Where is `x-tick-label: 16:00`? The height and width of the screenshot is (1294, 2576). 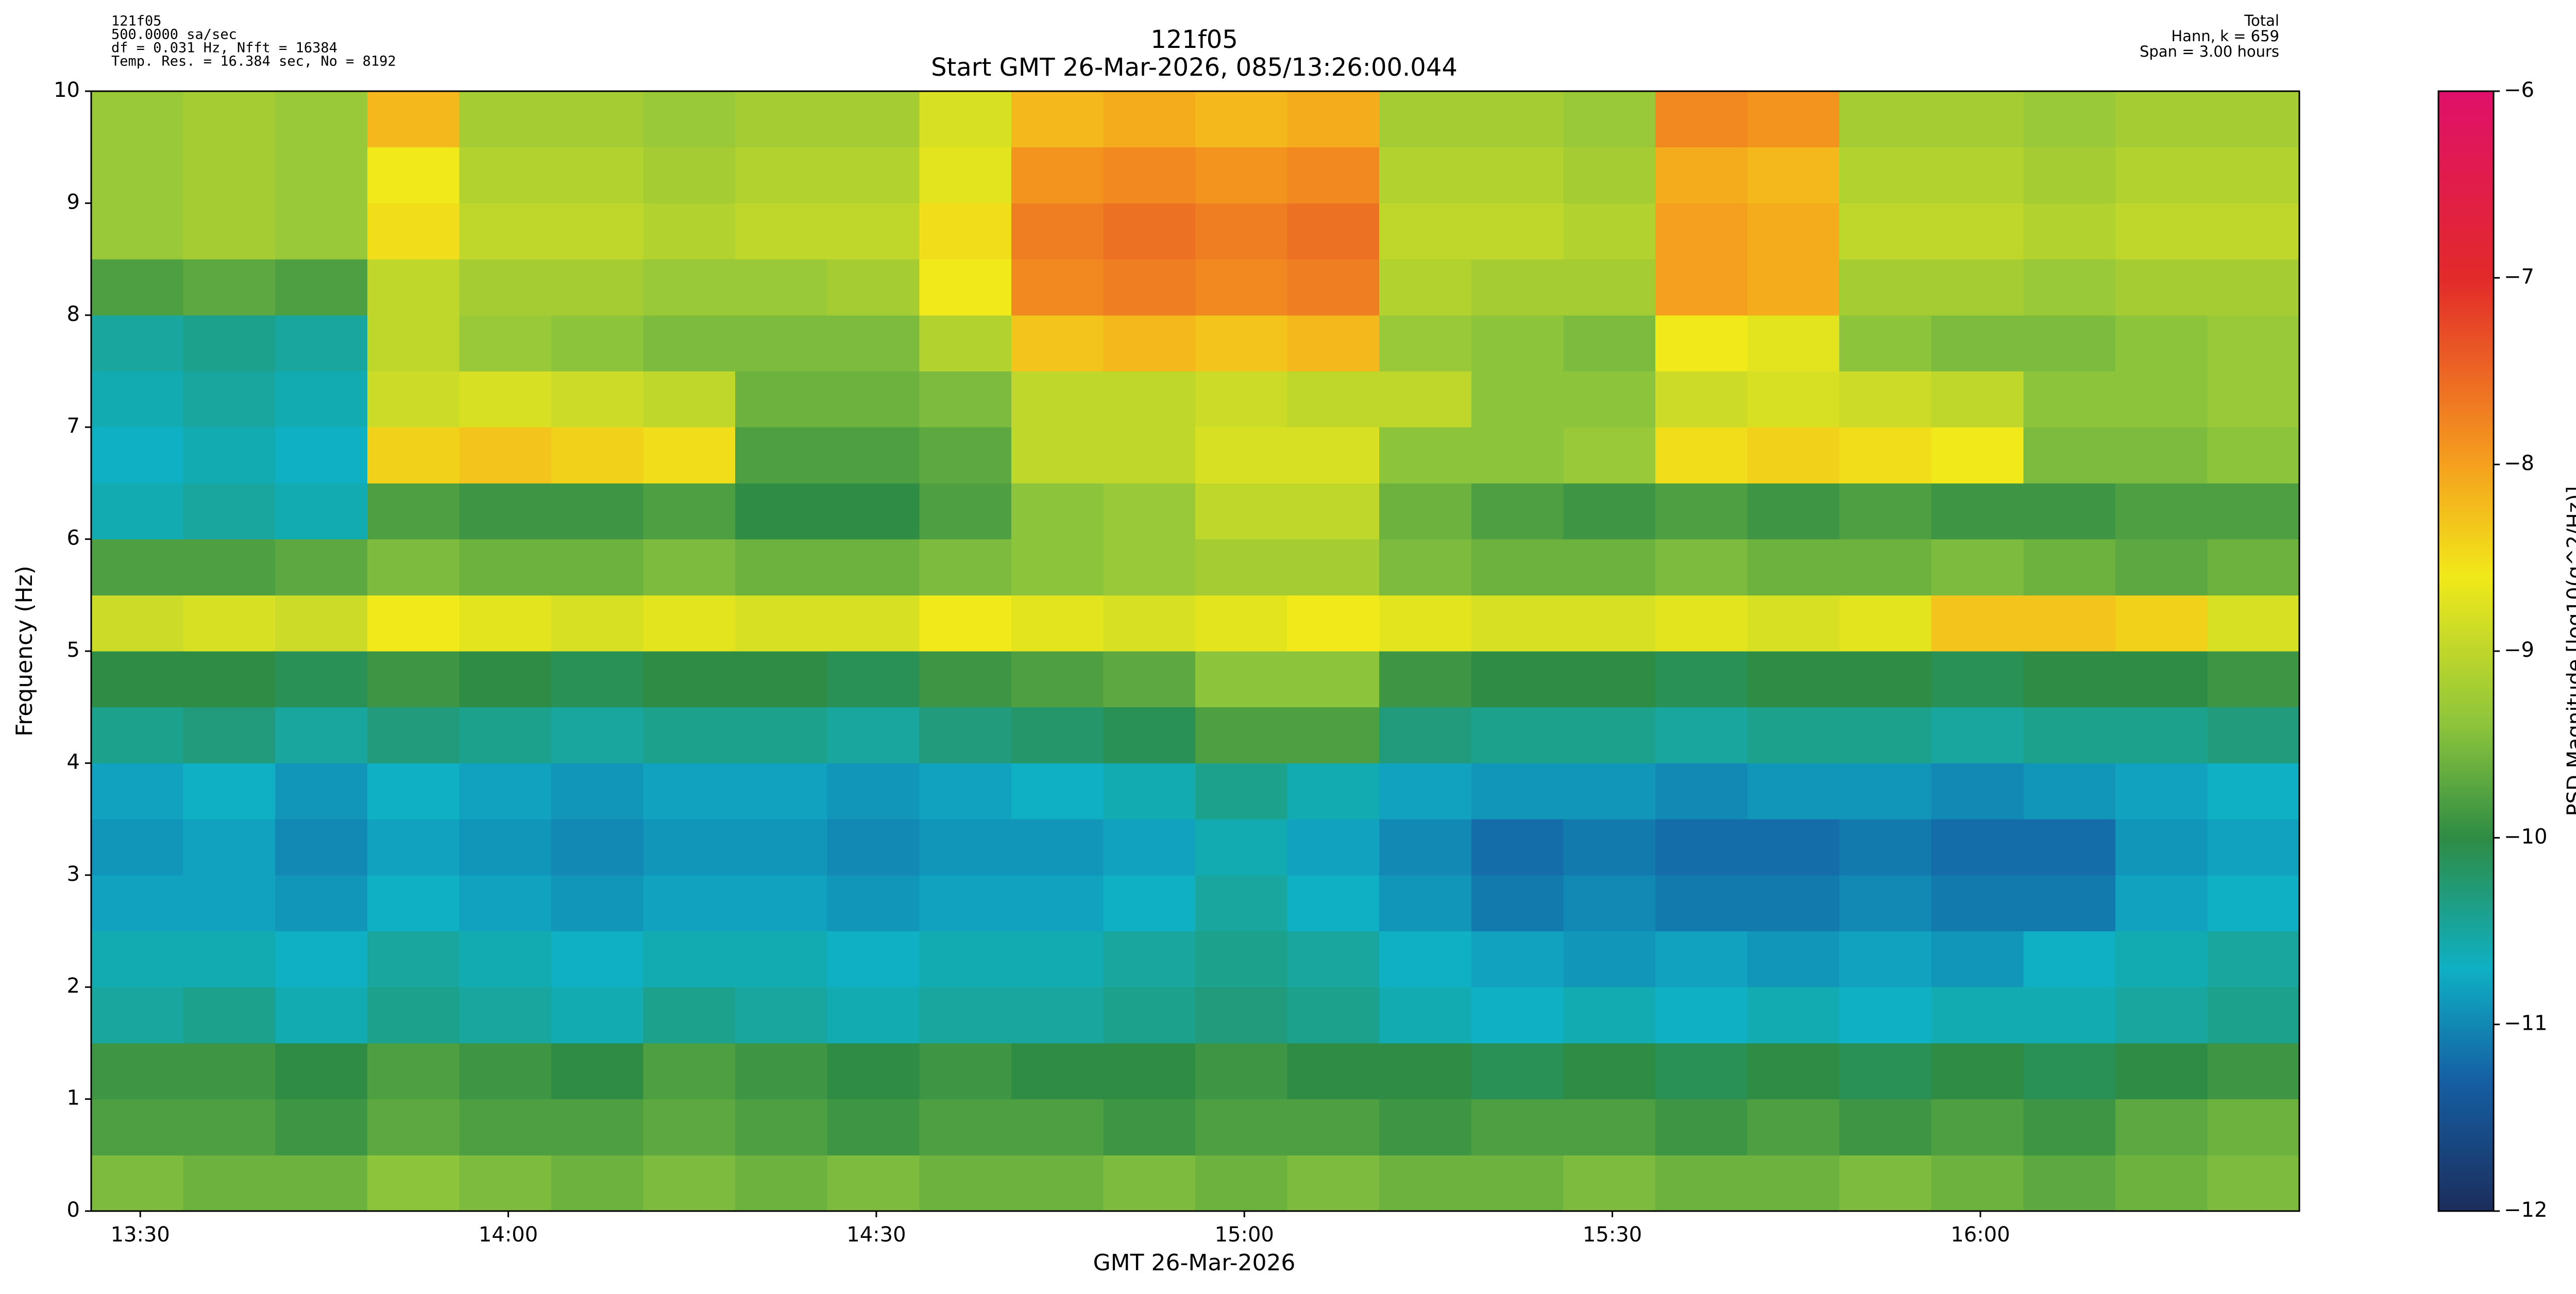 x-tick-label: 16:00 is located at coordinates (1980, 1235).